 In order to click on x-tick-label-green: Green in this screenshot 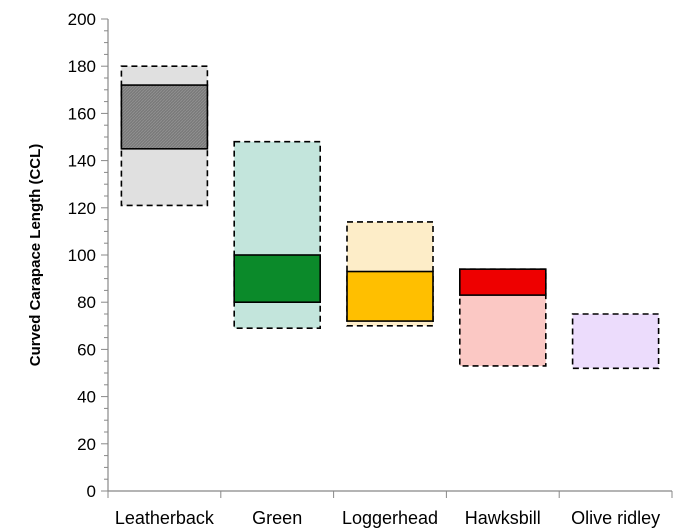, I will do `click(277, 518)`.